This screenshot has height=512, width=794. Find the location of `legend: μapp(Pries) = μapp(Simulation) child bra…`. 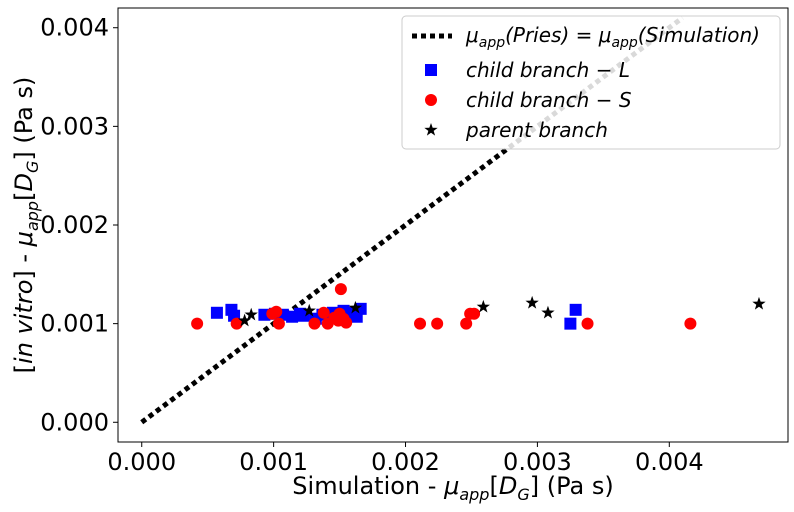

legend: μapp(Pries) = μapp(Simulation) child bra… is located at coordinates (591, 82).